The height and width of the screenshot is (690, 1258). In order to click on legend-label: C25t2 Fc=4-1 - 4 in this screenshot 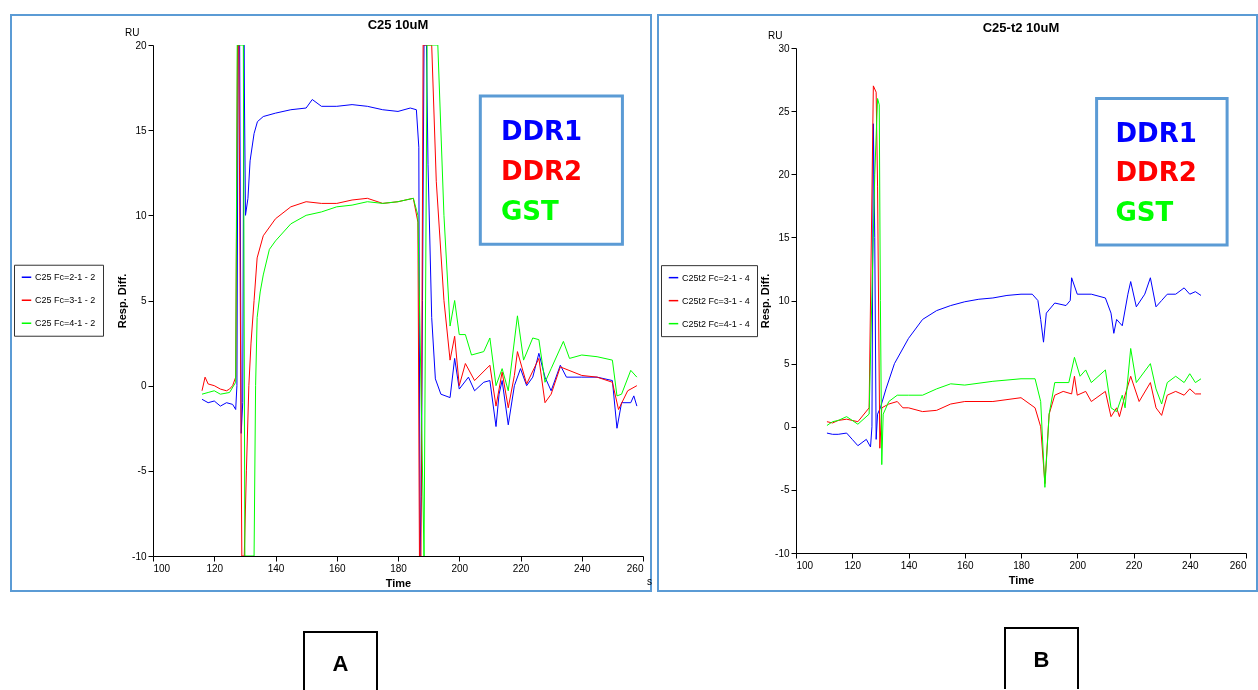, I will do `click(716, 323)`.